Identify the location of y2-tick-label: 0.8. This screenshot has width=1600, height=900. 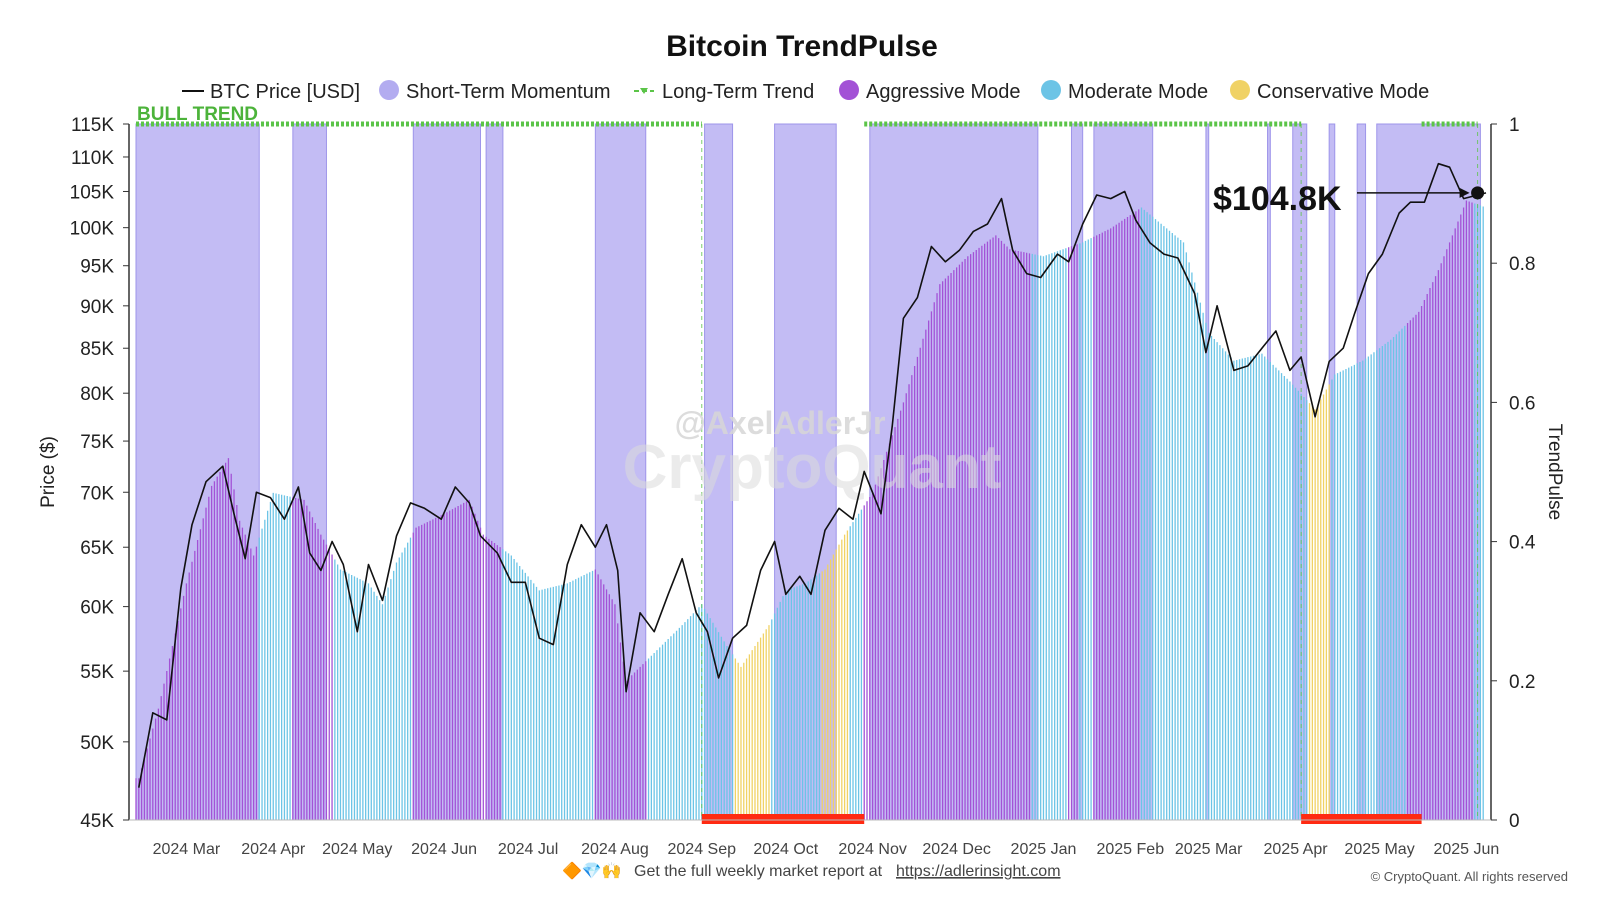
(1522, 264).